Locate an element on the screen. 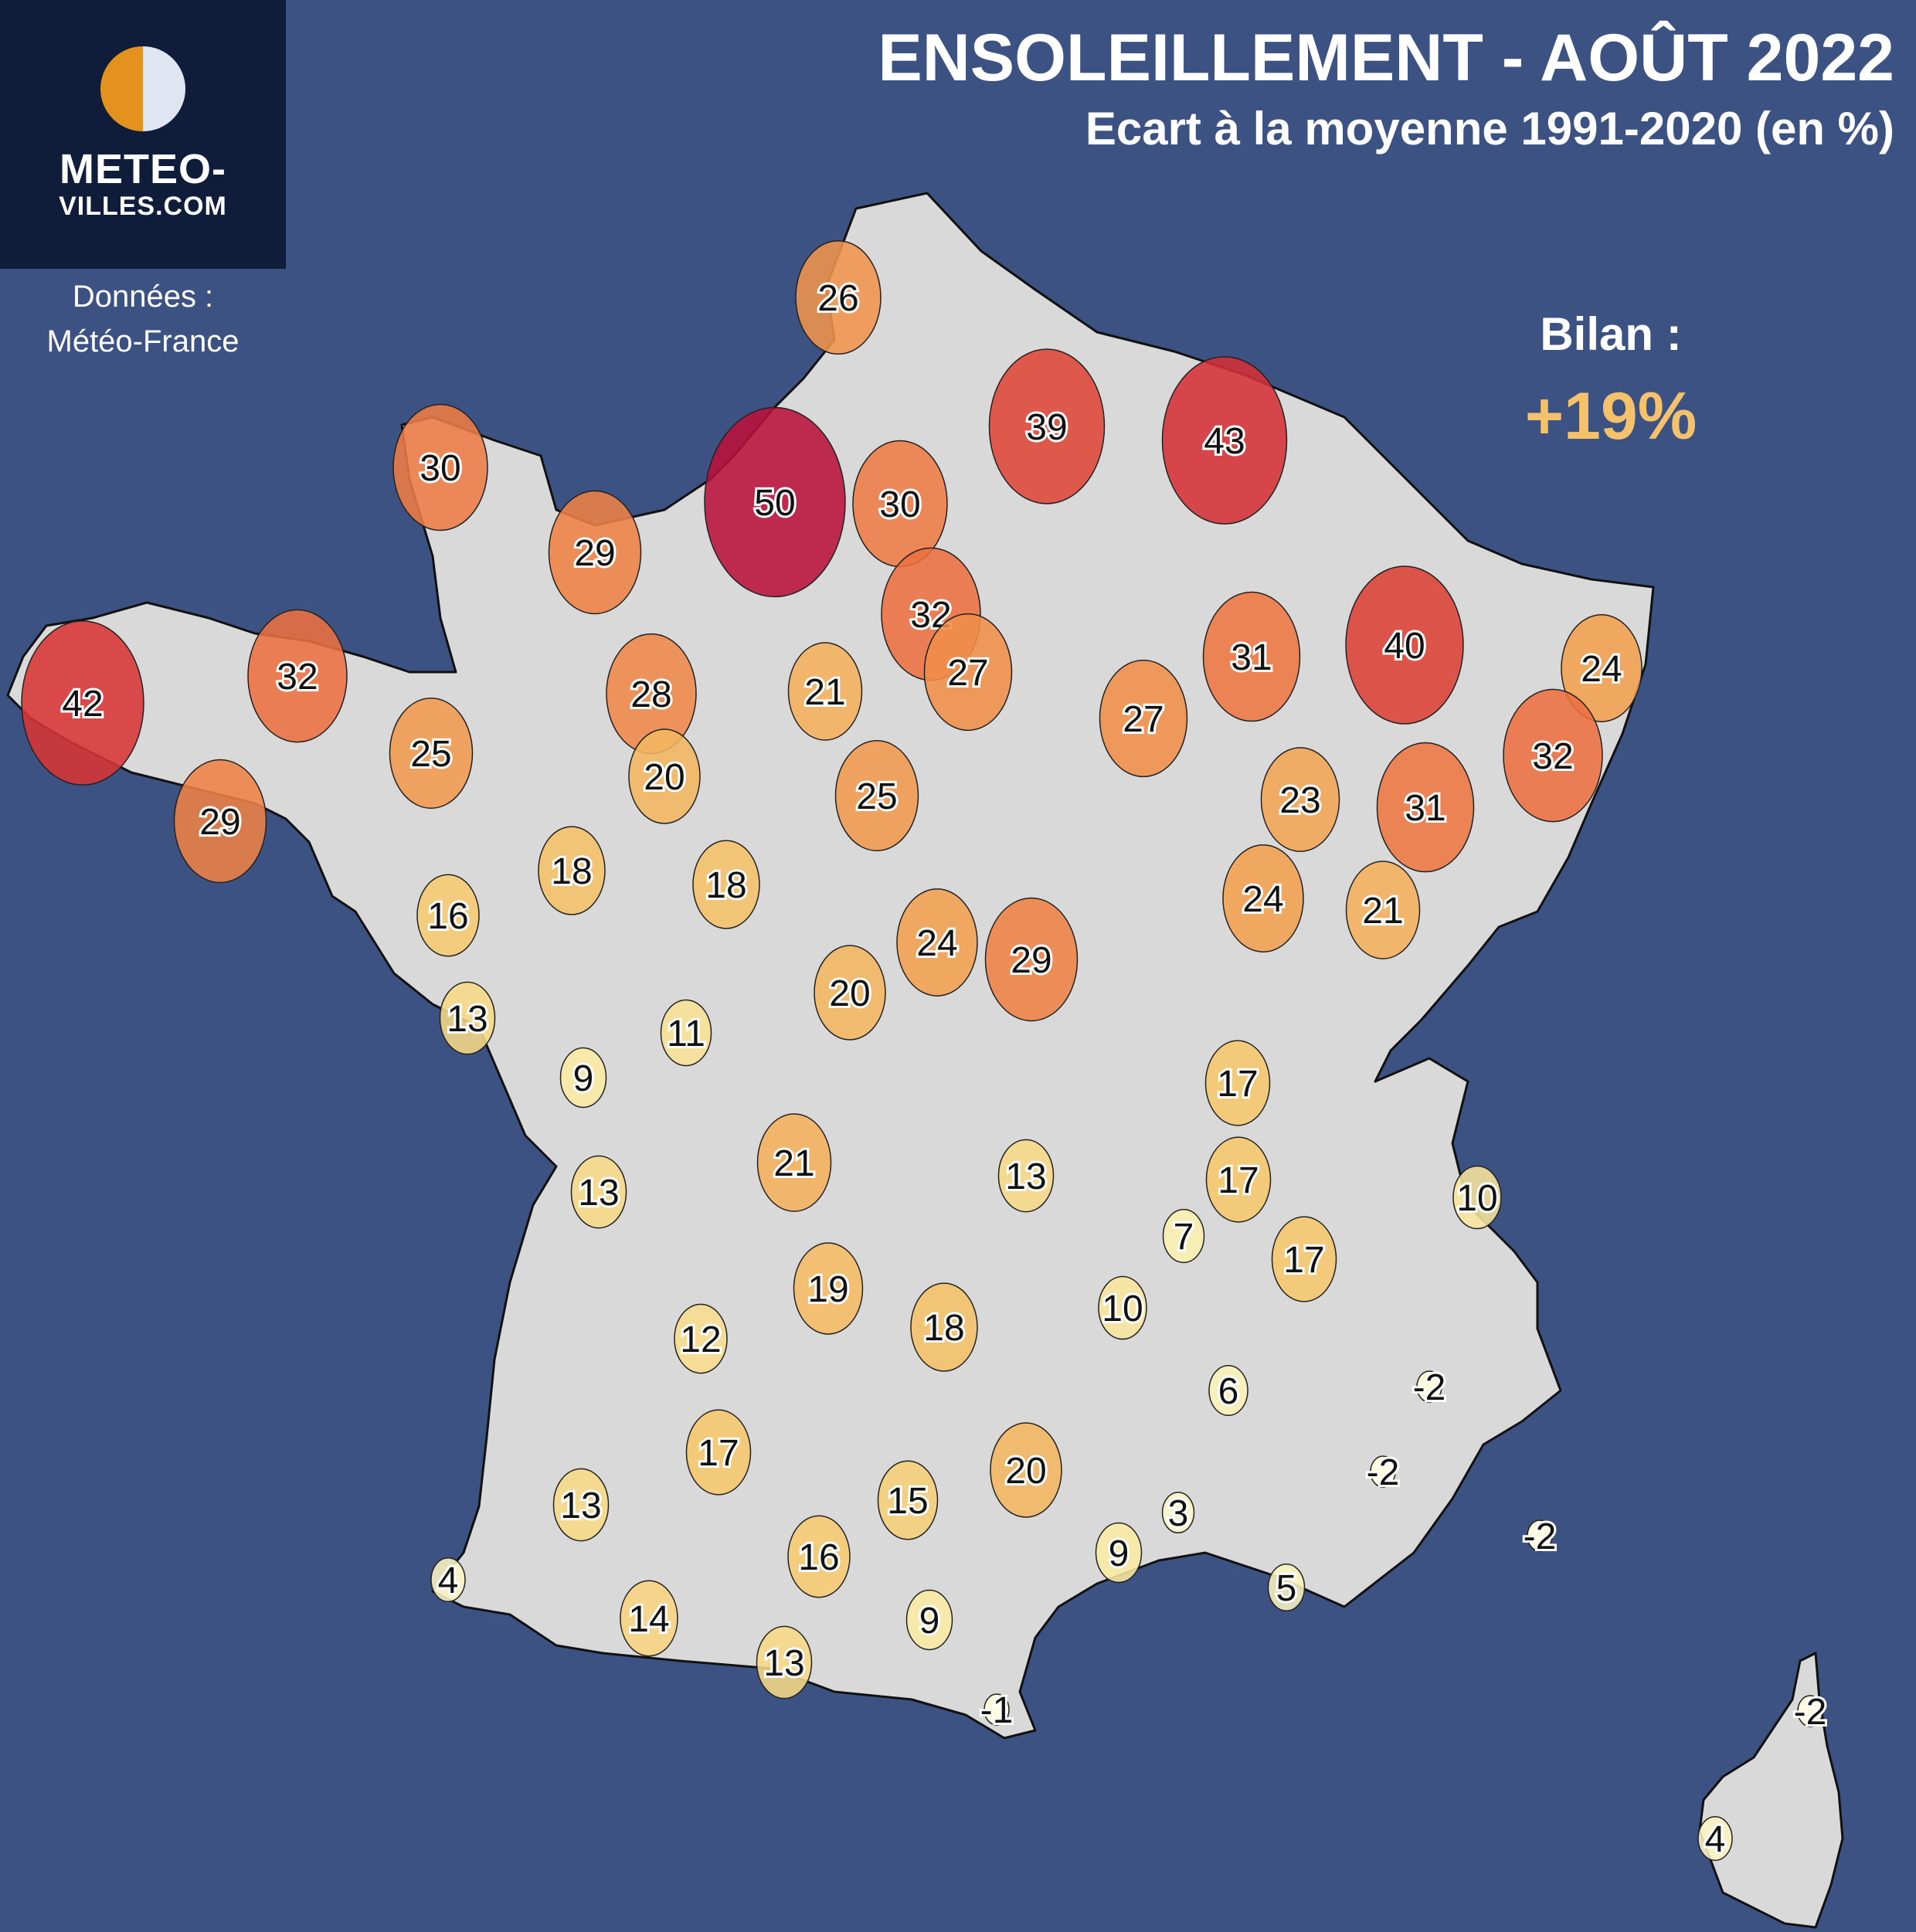 The width and height of the screenshot is (1916, 1932). station-44: 19 is located at coordinates (829, 1289).